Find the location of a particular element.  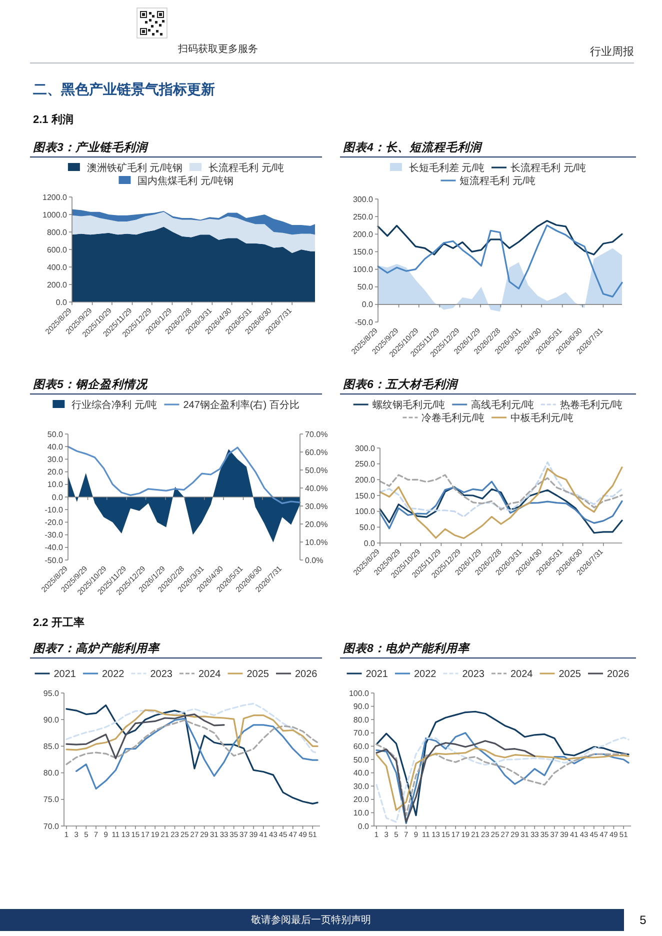

y-tick-label: -40.0 is located at coordinates (54, 547).